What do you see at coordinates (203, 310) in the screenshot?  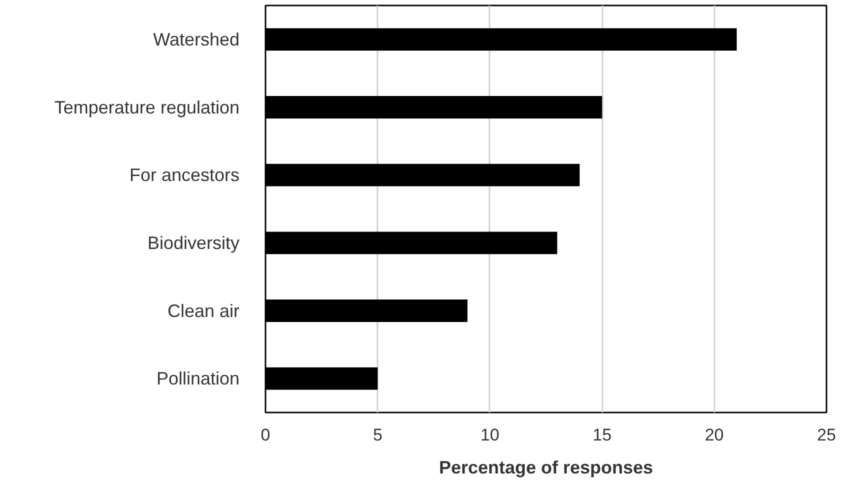 I see `y-tick-label: Clean air` at bounding box center [203, 310].